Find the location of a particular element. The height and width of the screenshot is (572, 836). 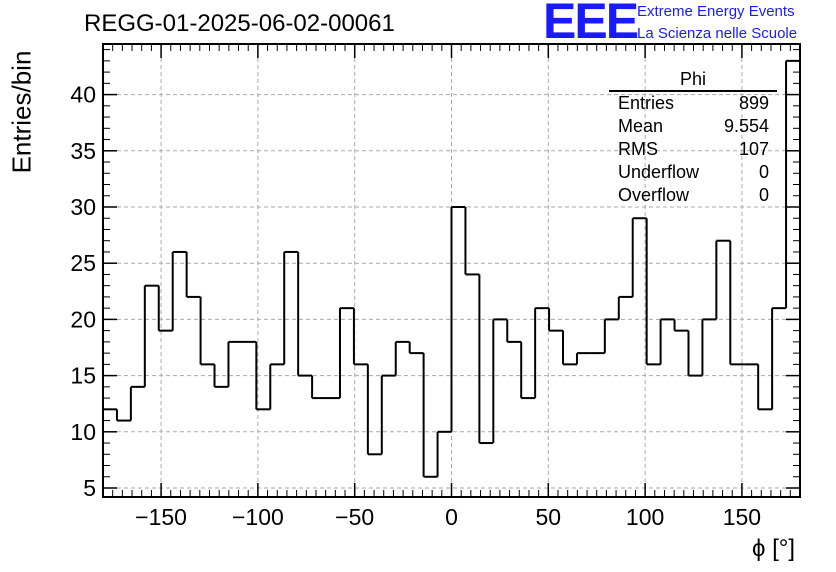

x-tick-label: 150 is located at coordinates (742, 517).